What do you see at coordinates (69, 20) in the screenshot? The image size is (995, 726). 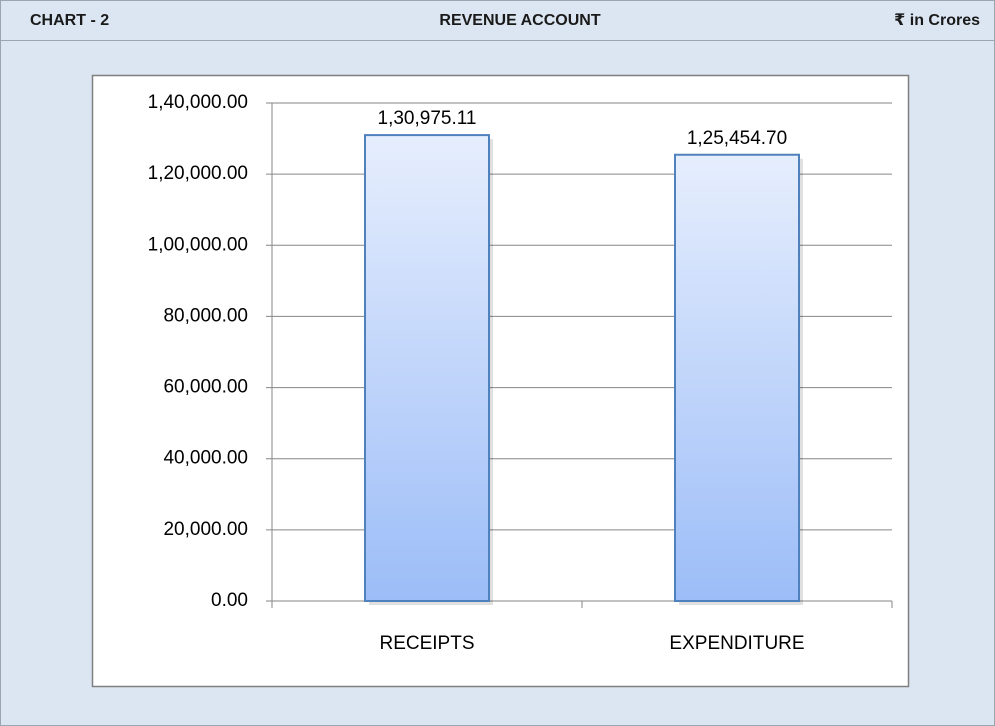 I see `chart-label: CHART - 2` at bounding box center [69, 20].